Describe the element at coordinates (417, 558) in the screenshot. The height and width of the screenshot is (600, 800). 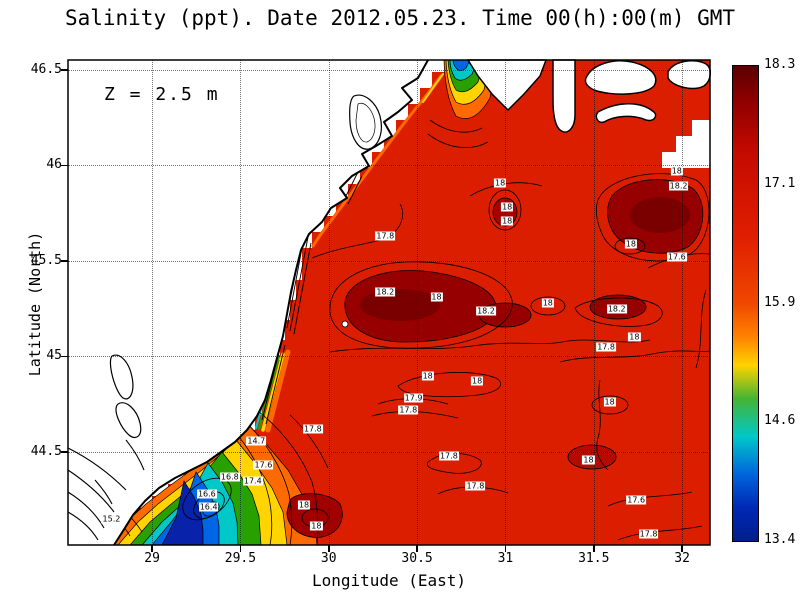
I see `x-tick-label: 30.5` at that location.